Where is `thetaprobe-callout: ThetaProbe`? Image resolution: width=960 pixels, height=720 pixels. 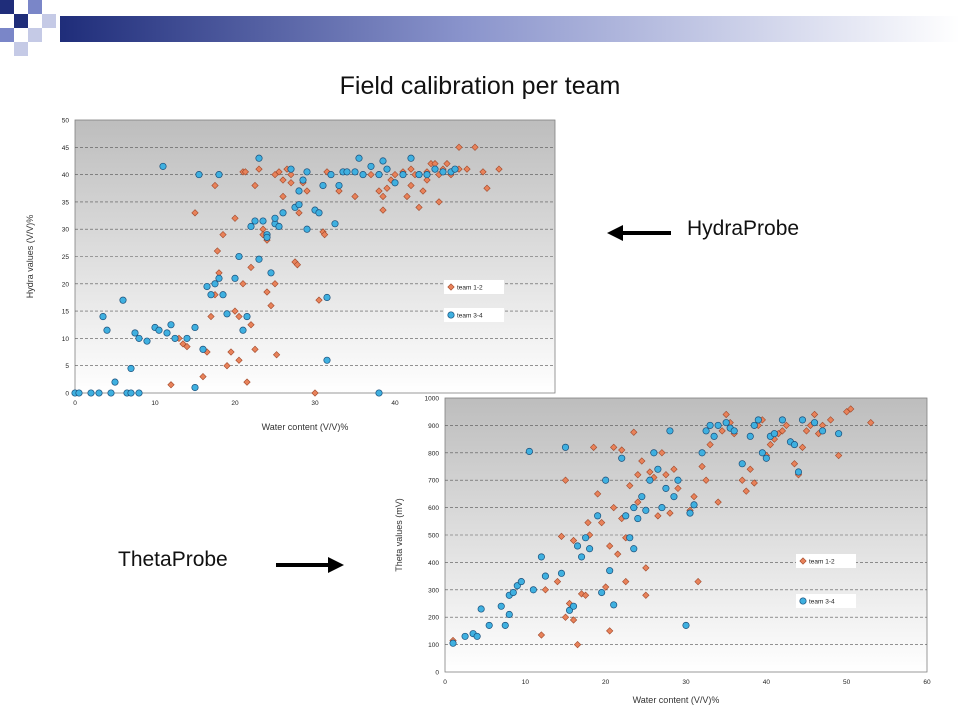 thetaprobe-callout: ThetaProbe is located at coordinates (173, 559).